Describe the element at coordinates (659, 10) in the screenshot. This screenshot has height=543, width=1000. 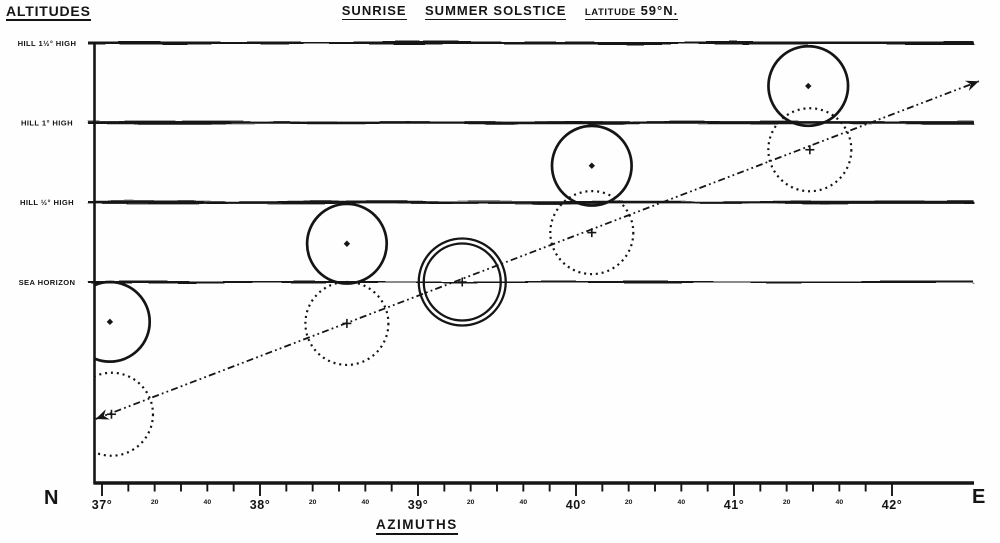
I see `latitude-value: 59°N.` at that location.